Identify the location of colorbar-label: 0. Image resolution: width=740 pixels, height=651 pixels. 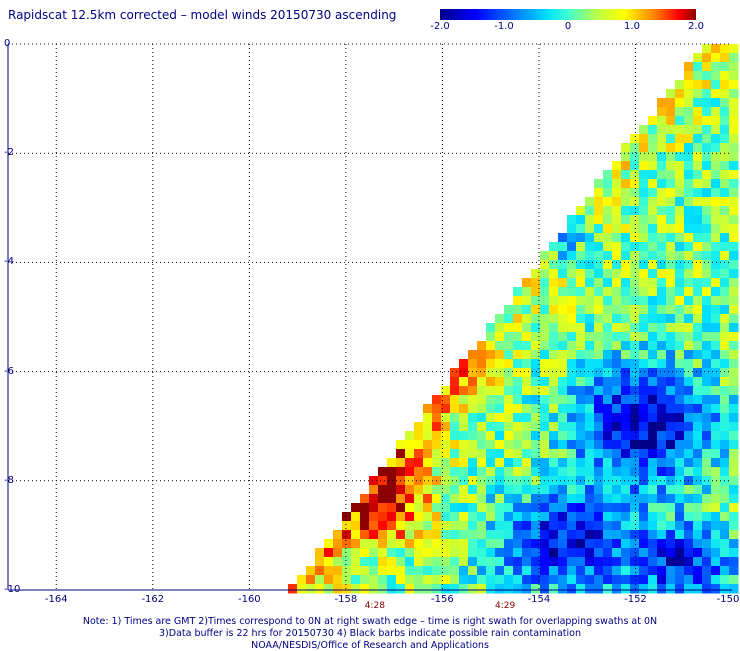
(568, 26).